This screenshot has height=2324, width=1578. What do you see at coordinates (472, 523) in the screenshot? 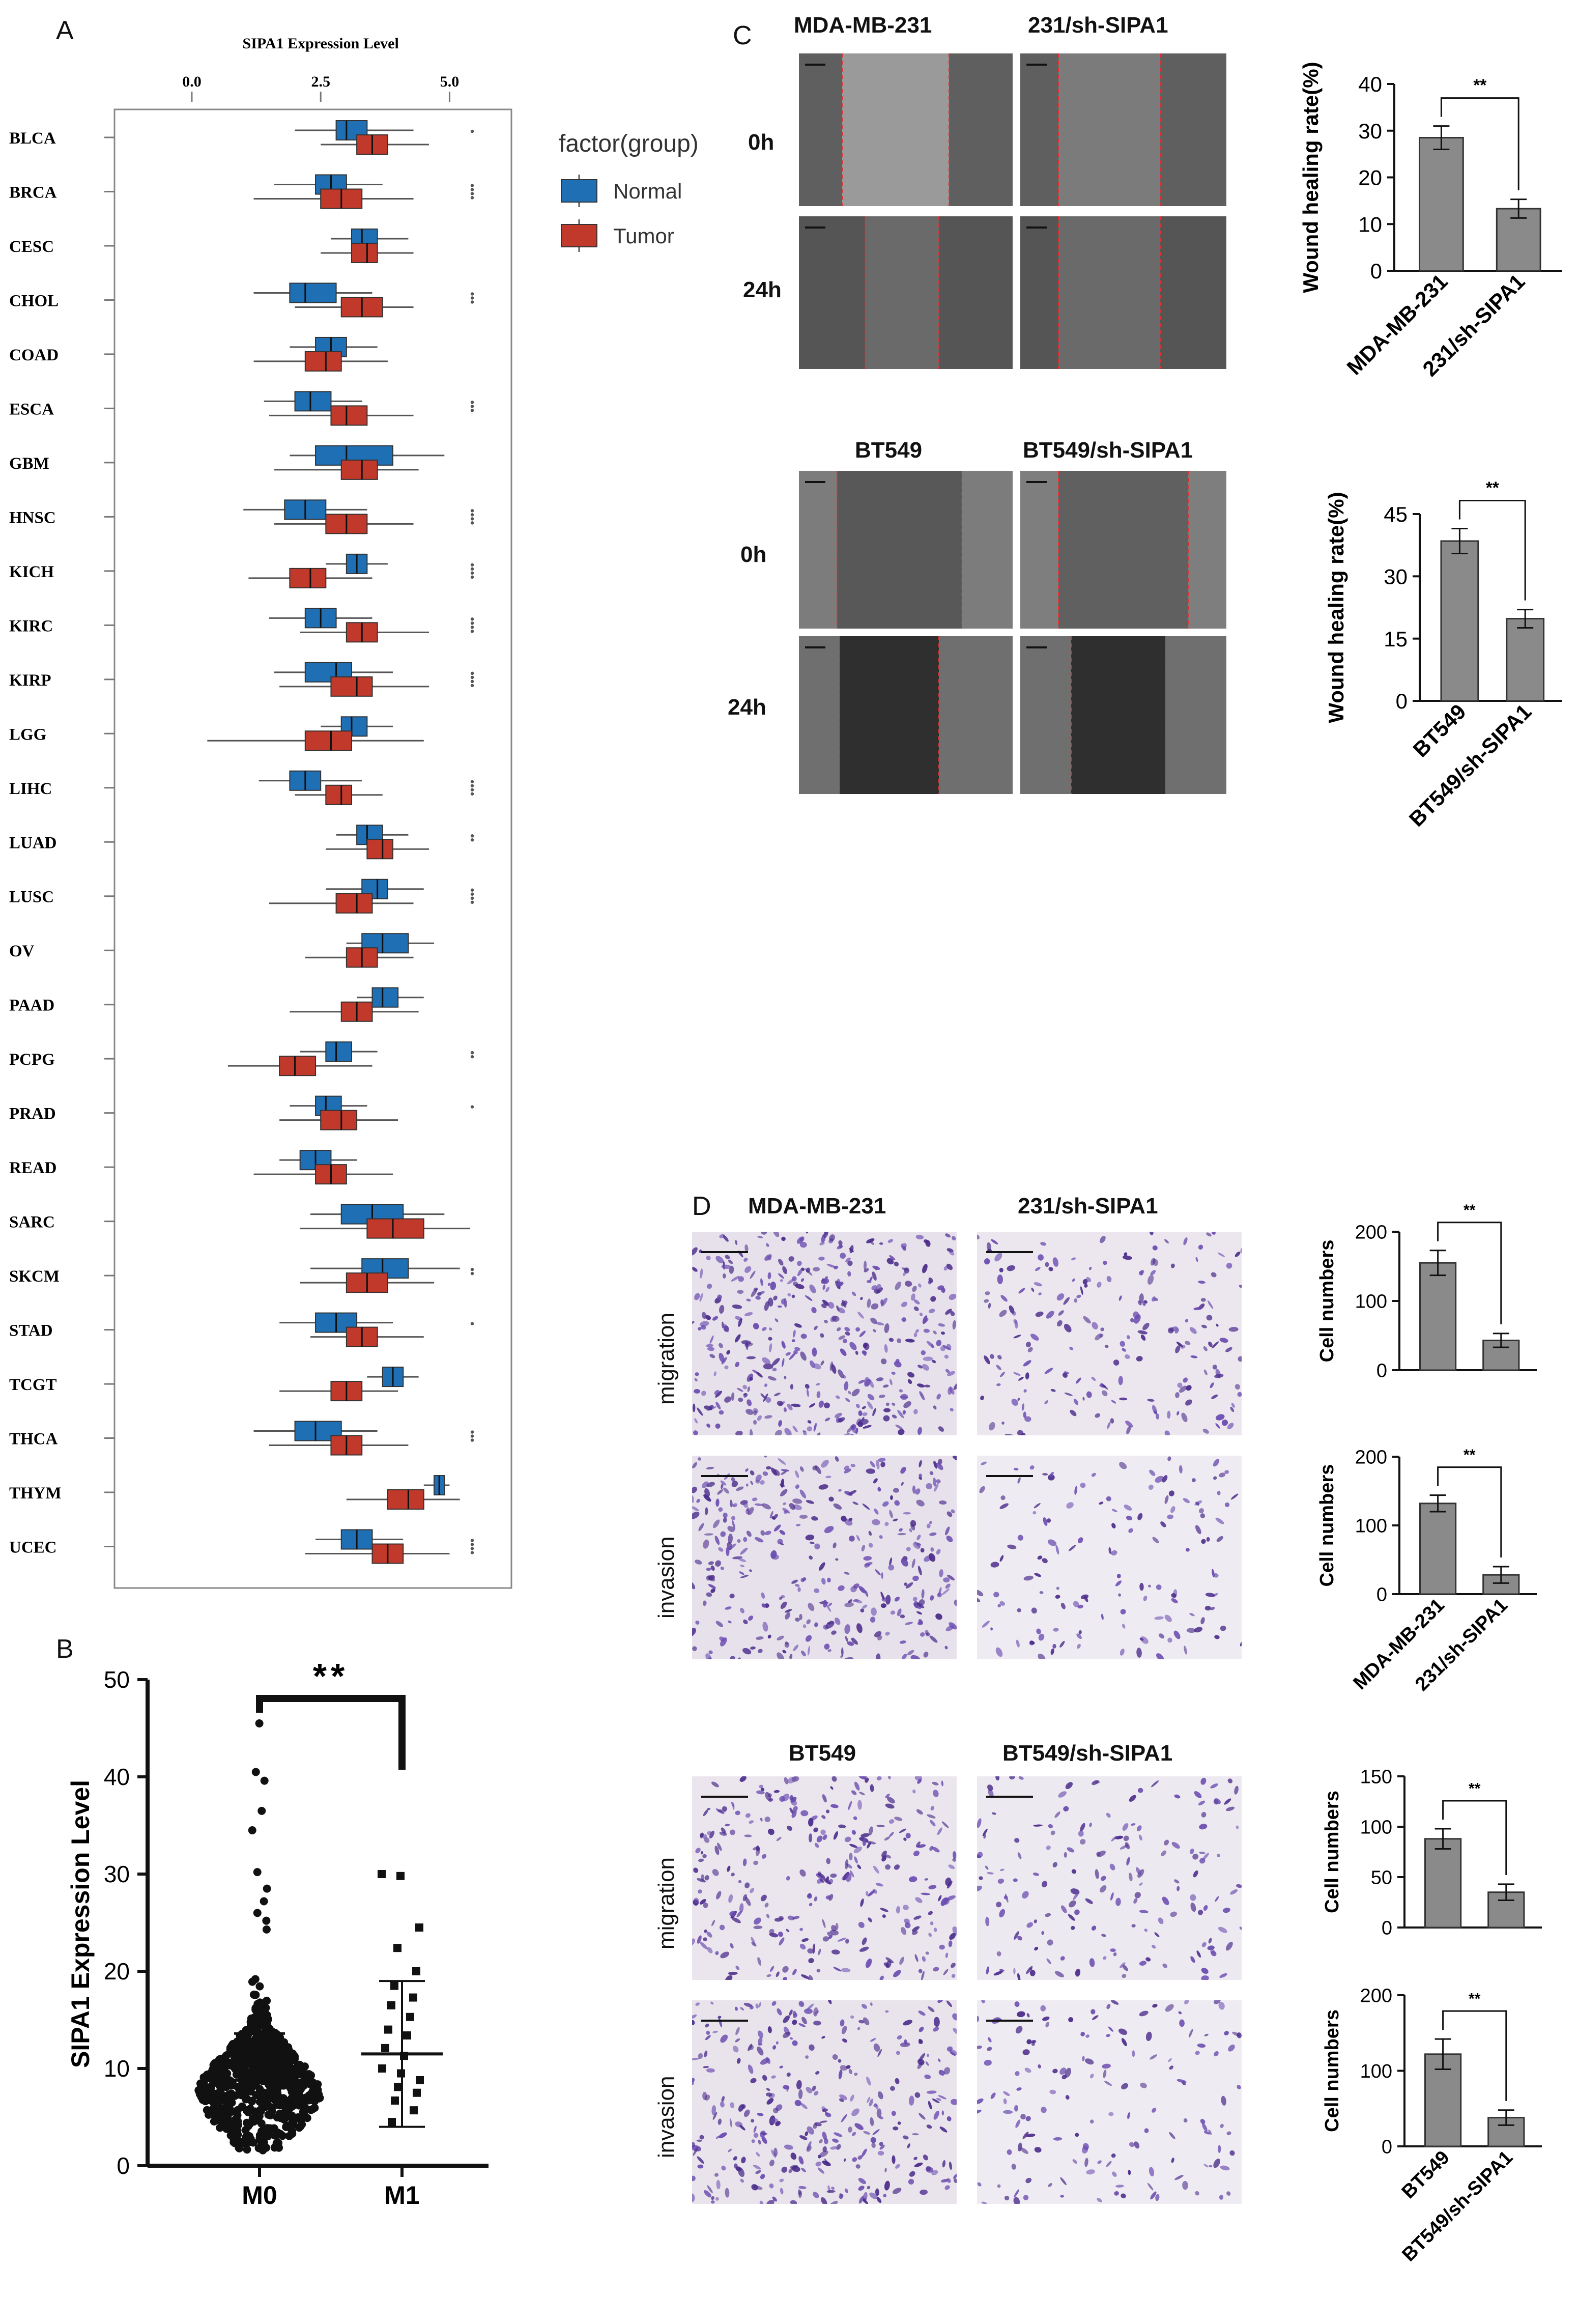
I see `significance-dot` at bounding box center [472, 523].